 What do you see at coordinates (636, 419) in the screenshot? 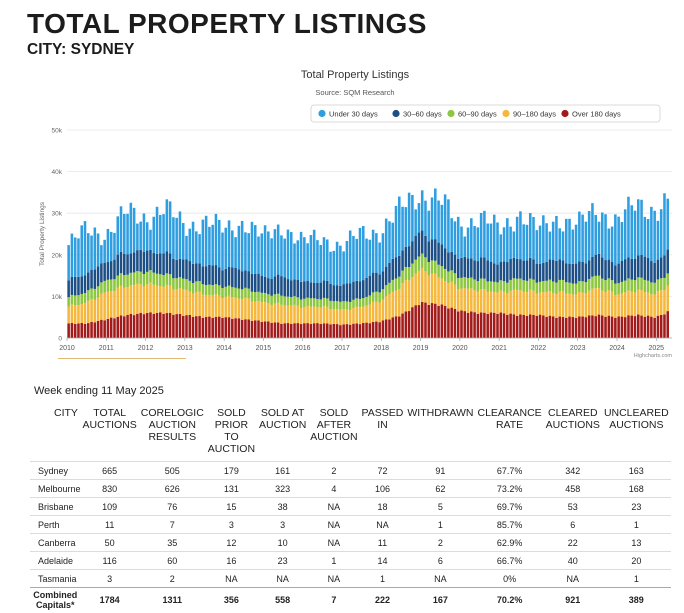
I see `column-header: UNCLEARED AUCTIONS` at bounding box center [636, 419].